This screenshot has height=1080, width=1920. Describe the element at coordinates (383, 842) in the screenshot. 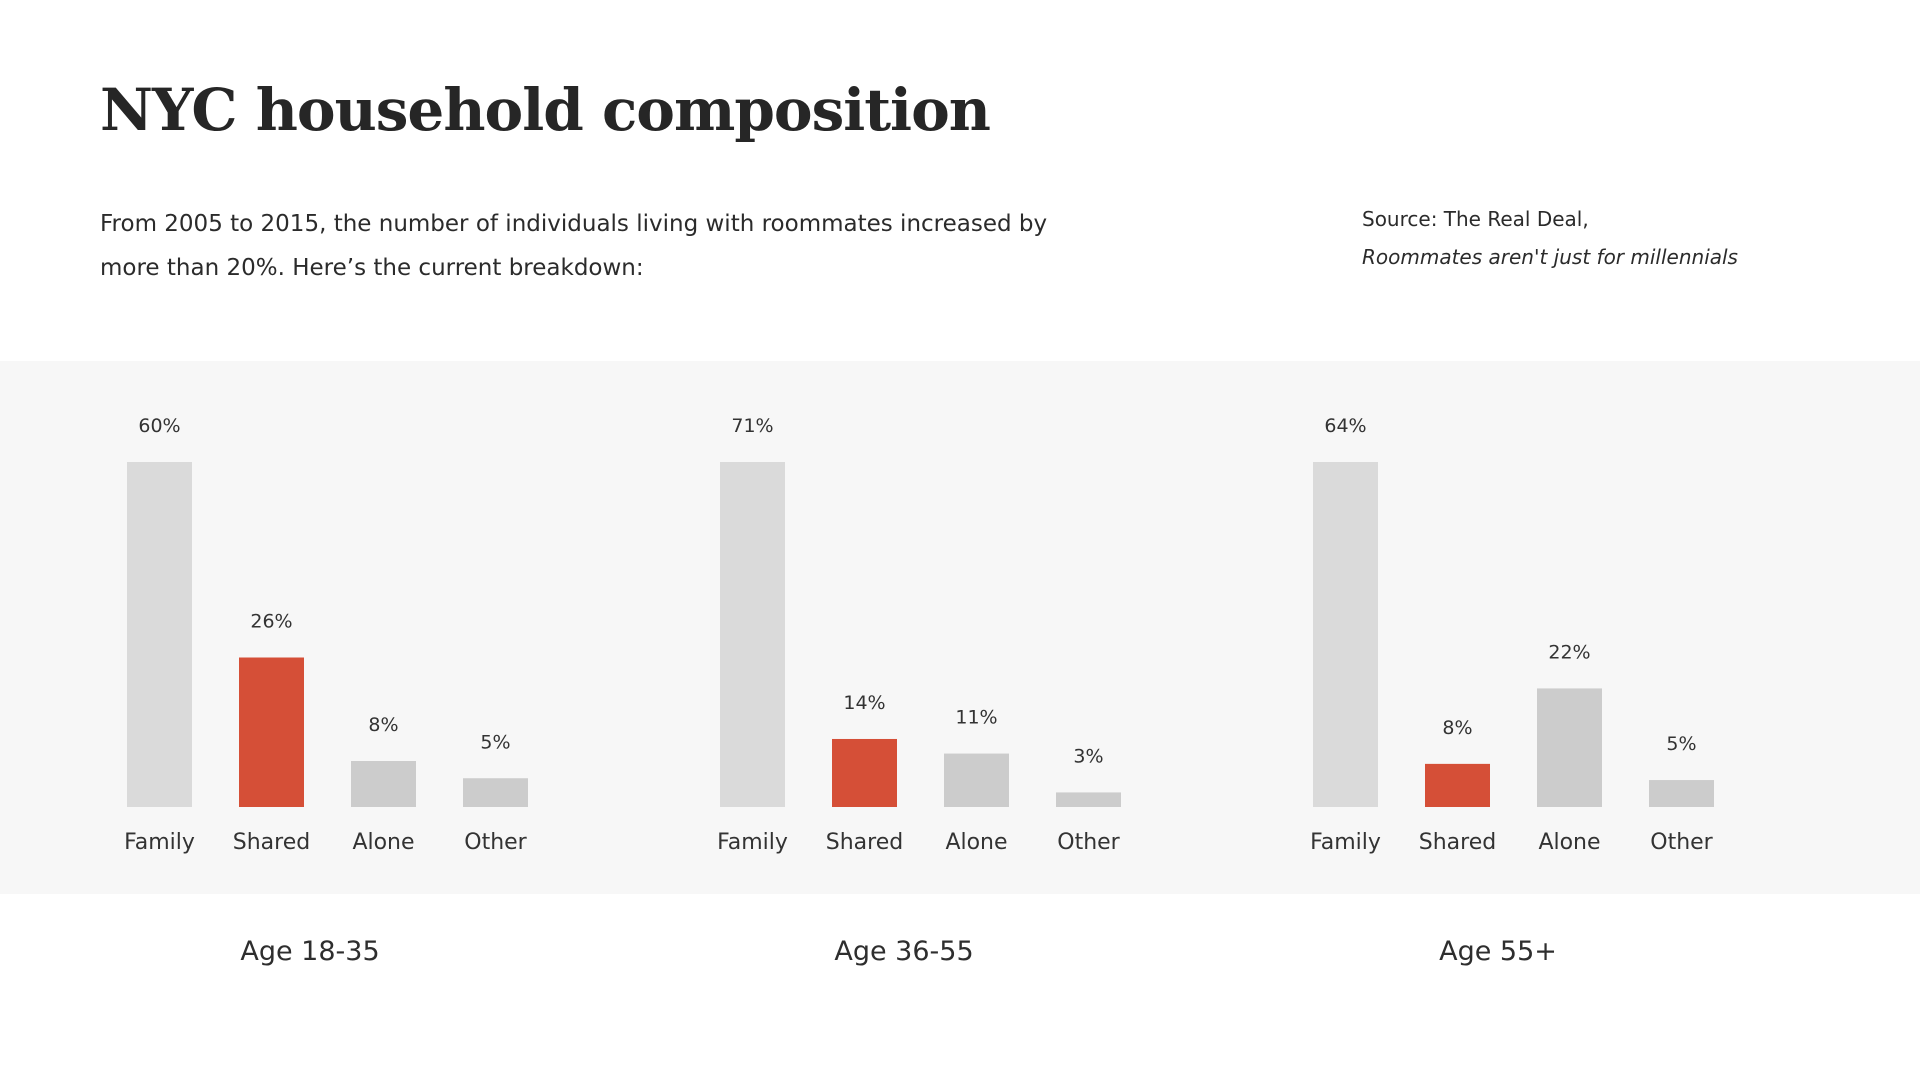

I see `category-label-0-alone: Alone` at that location.